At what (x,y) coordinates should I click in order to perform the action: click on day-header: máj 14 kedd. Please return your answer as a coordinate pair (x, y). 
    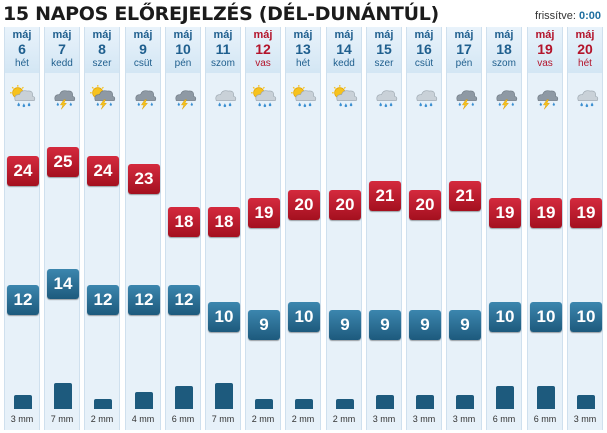
    Looking at the image, I should click on (344, 50).